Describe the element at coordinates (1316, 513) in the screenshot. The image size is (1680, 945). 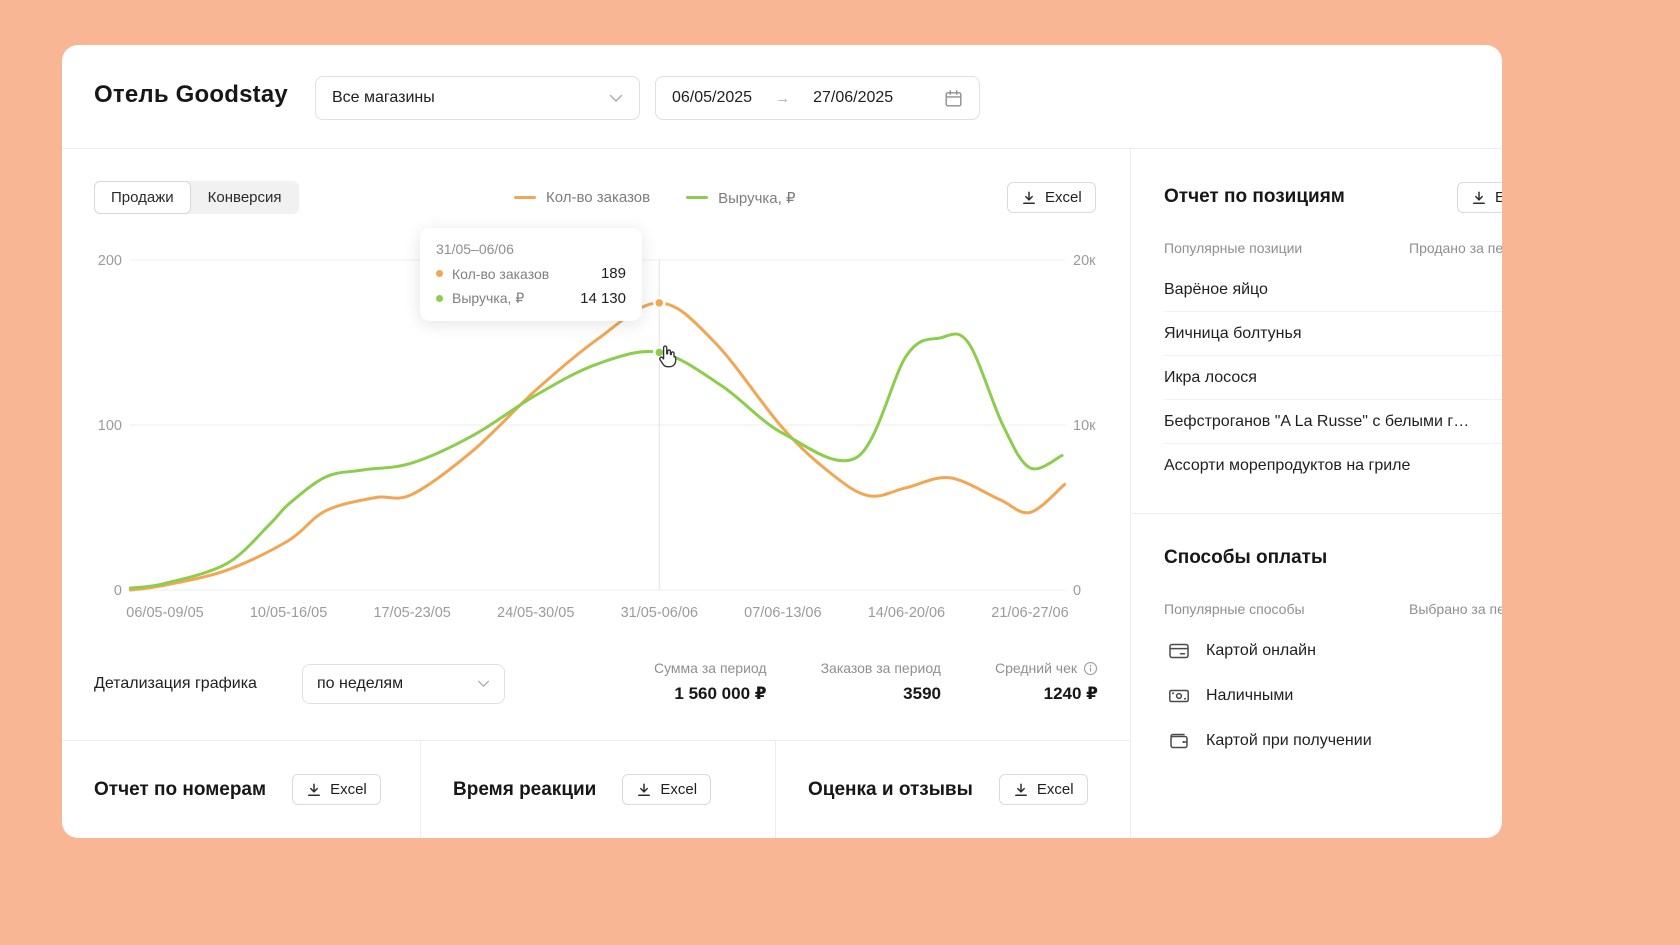
I see `sidebar-section-divider` at that location.